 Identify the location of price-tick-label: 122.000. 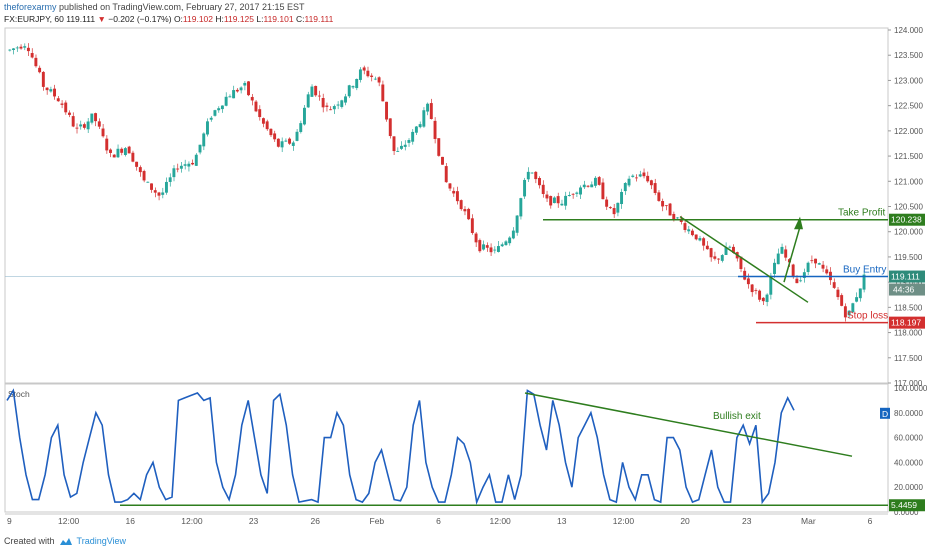
(908, 131).